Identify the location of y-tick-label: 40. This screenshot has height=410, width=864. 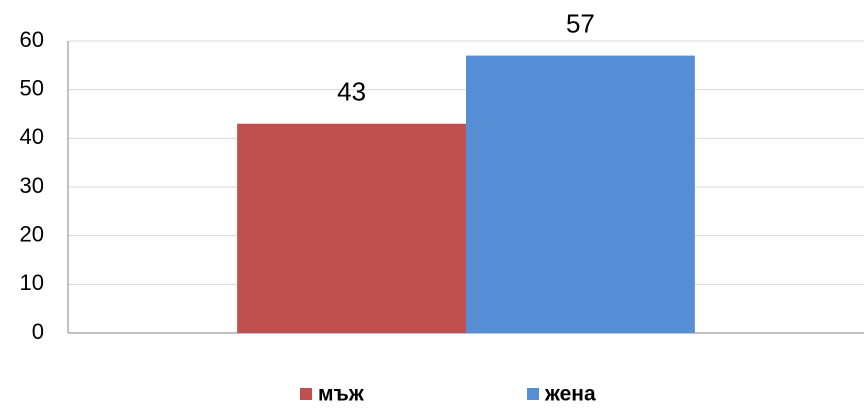
(32, 136).